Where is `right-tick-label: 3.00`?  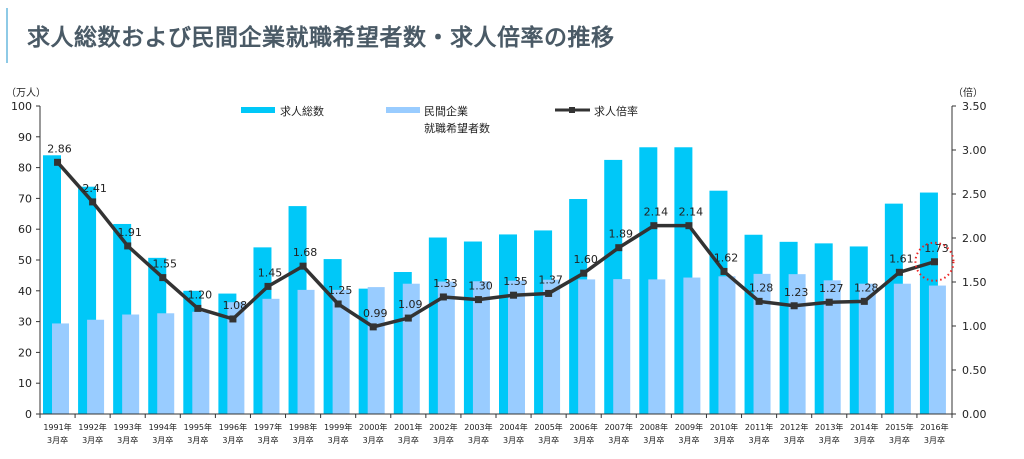
right-tick-label: 3.00 is located at coordinates (974, 150).